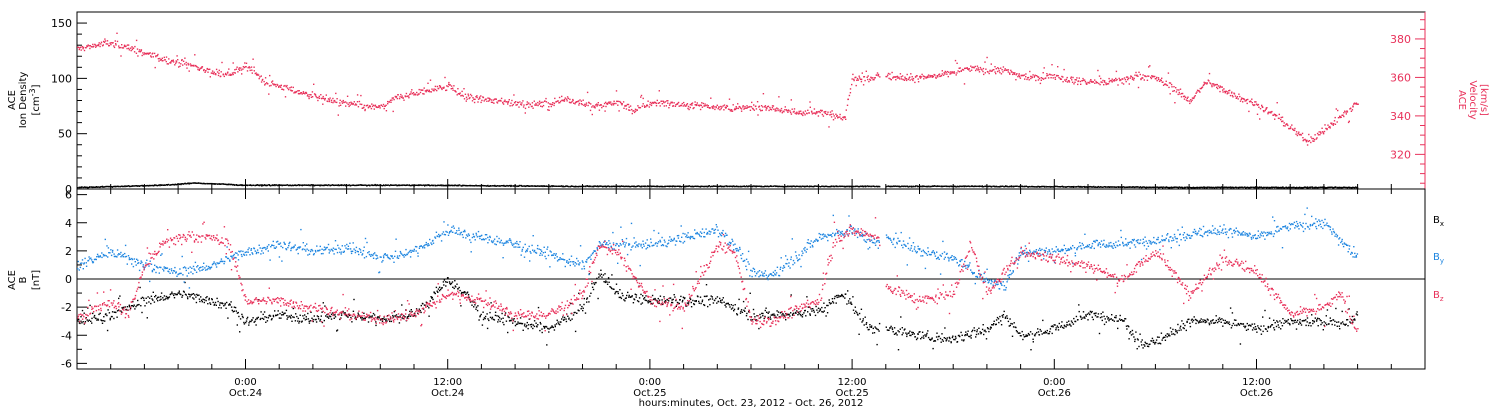 The height and width of the screenshot is (410, 1500). What do you see at coordinates (1472, 99) in the screenshot?
I see `top-right-axis-label-line2: Velocity` at bounding box center [1472, 99].